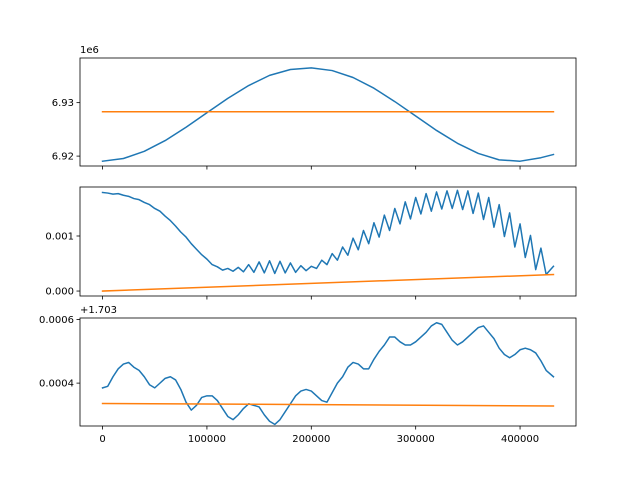 The image size is (640, 480). What do you see at coordinates (63, 103) in the screenshot?
I see `y-tick-label: 6.93` at bounding box center [63, 103].